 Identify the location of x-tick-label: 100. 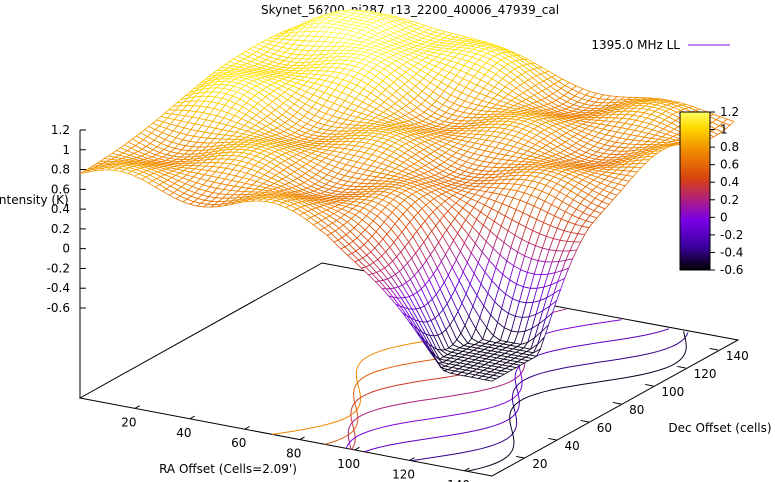
(348, 464).